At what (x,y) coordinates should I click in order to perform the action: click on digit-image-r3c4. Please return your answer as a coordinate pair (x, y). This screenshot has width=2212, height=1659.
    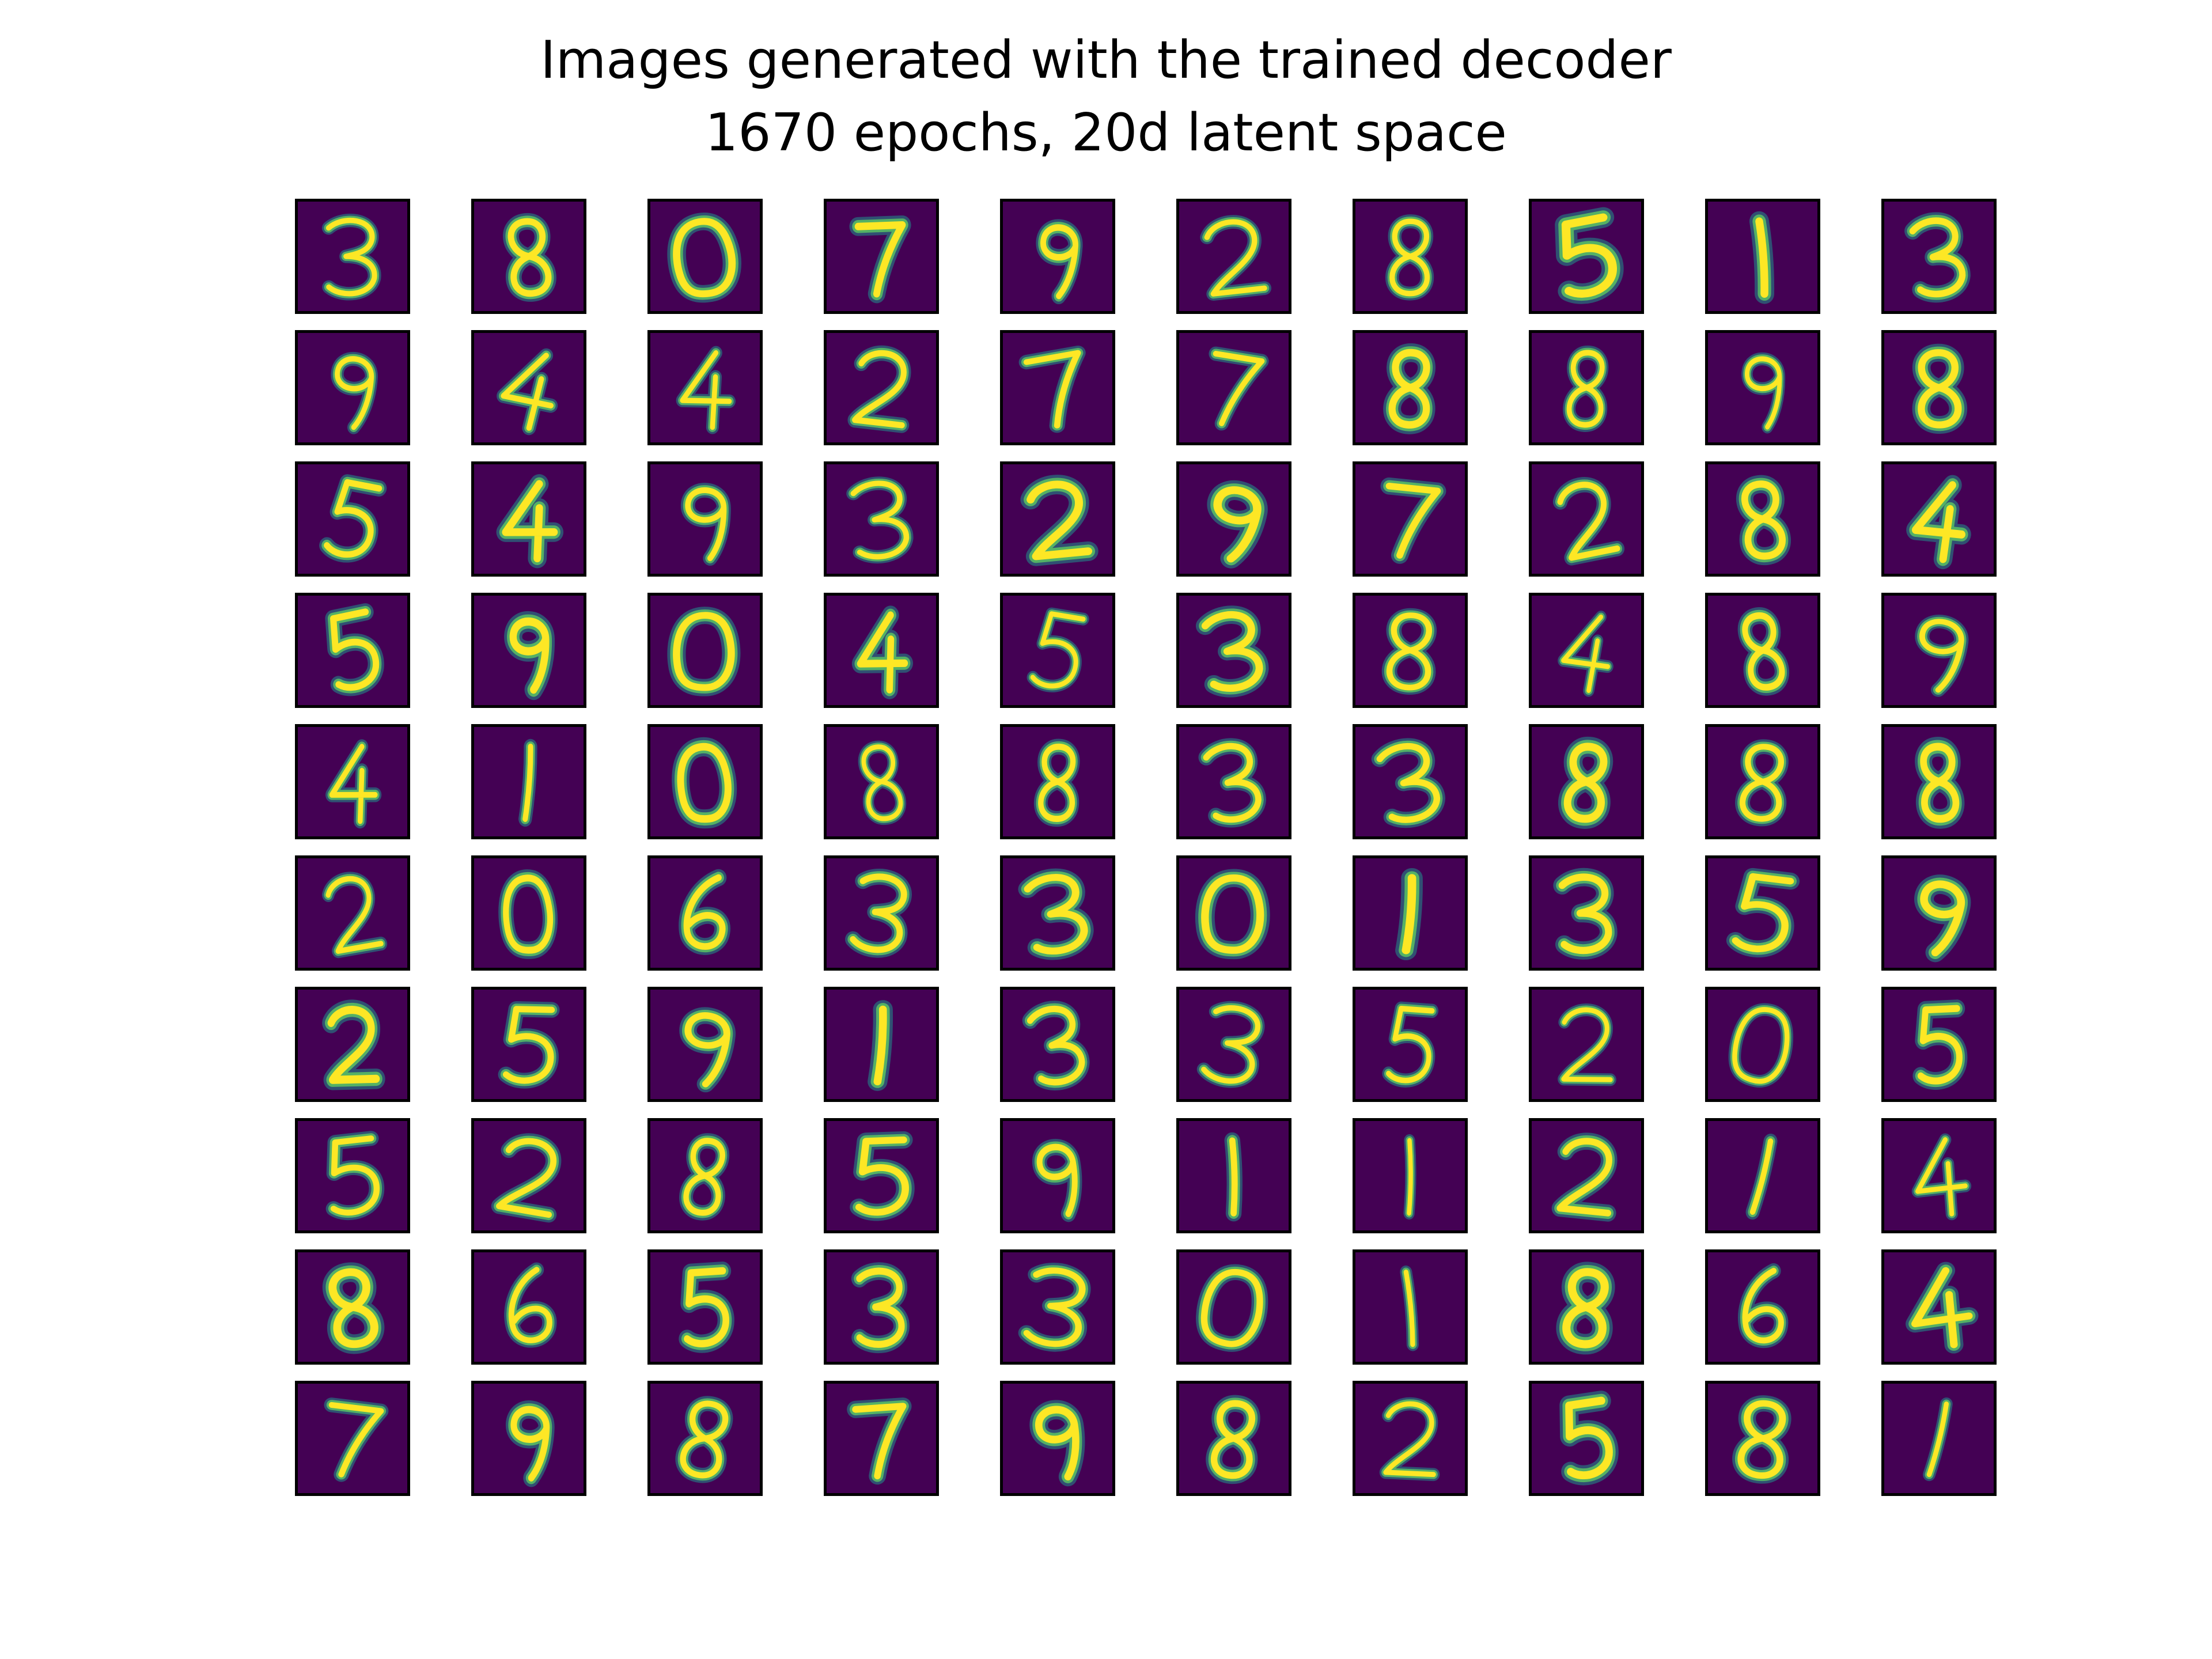
    Looking at the image, I should click on (881, 519).